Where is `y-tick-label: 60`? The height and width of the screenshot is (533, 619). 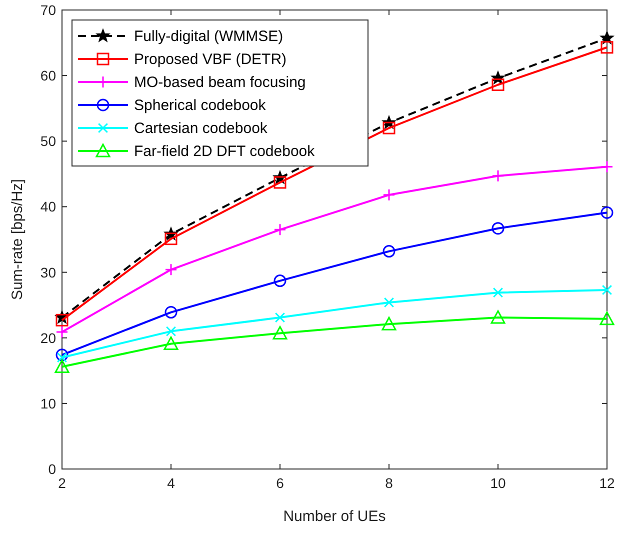 y-tick-label: 60 is located at coordinates (48, 76).